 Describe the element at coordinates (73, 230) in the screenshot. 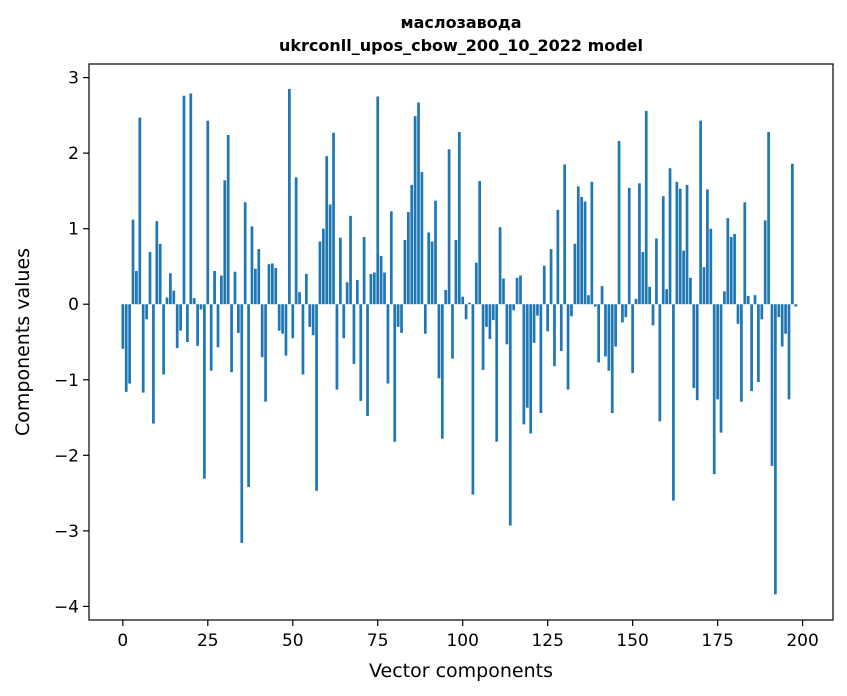

I see `y-tick-label: 1` at that location.